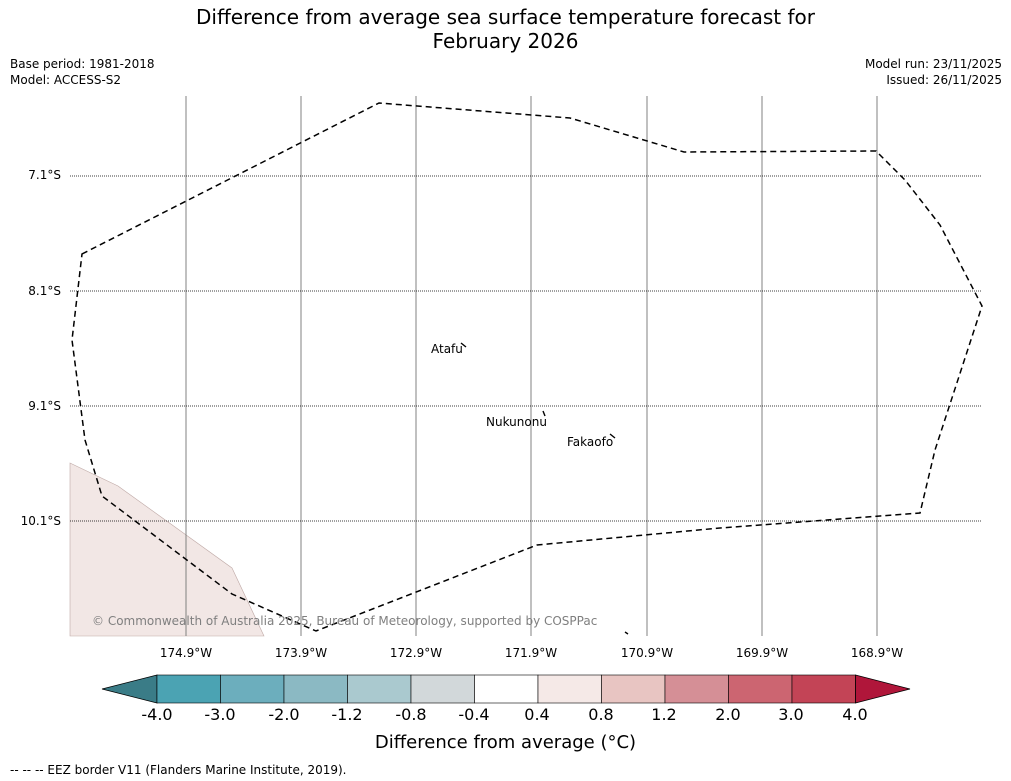 The width and height of the screenshot is (1011, 781). What do you see at coordinates (40, 521) in the screenshot?
I see `lat-label-10-1s: 10.1°S` at bounding box center [40, 521].